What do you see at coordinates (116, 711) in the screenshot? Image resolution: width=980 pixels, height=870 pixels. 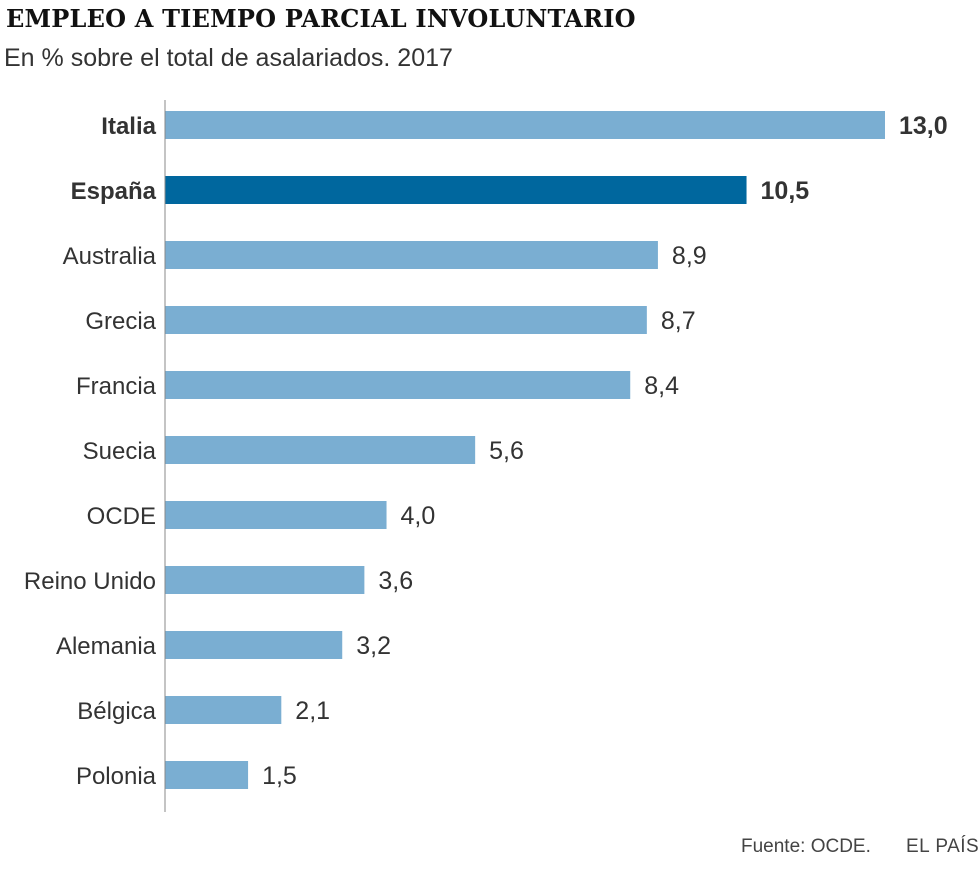 I see `category-label-belgica: Bélgica` at bounding box center [116, 711].